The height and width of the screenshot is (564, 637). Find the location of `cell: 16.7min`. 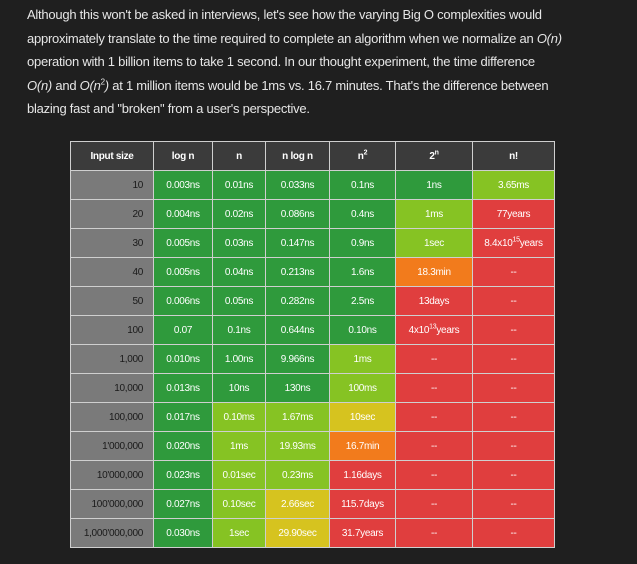

cell: 16.7min is located at coordinates (362, 446).